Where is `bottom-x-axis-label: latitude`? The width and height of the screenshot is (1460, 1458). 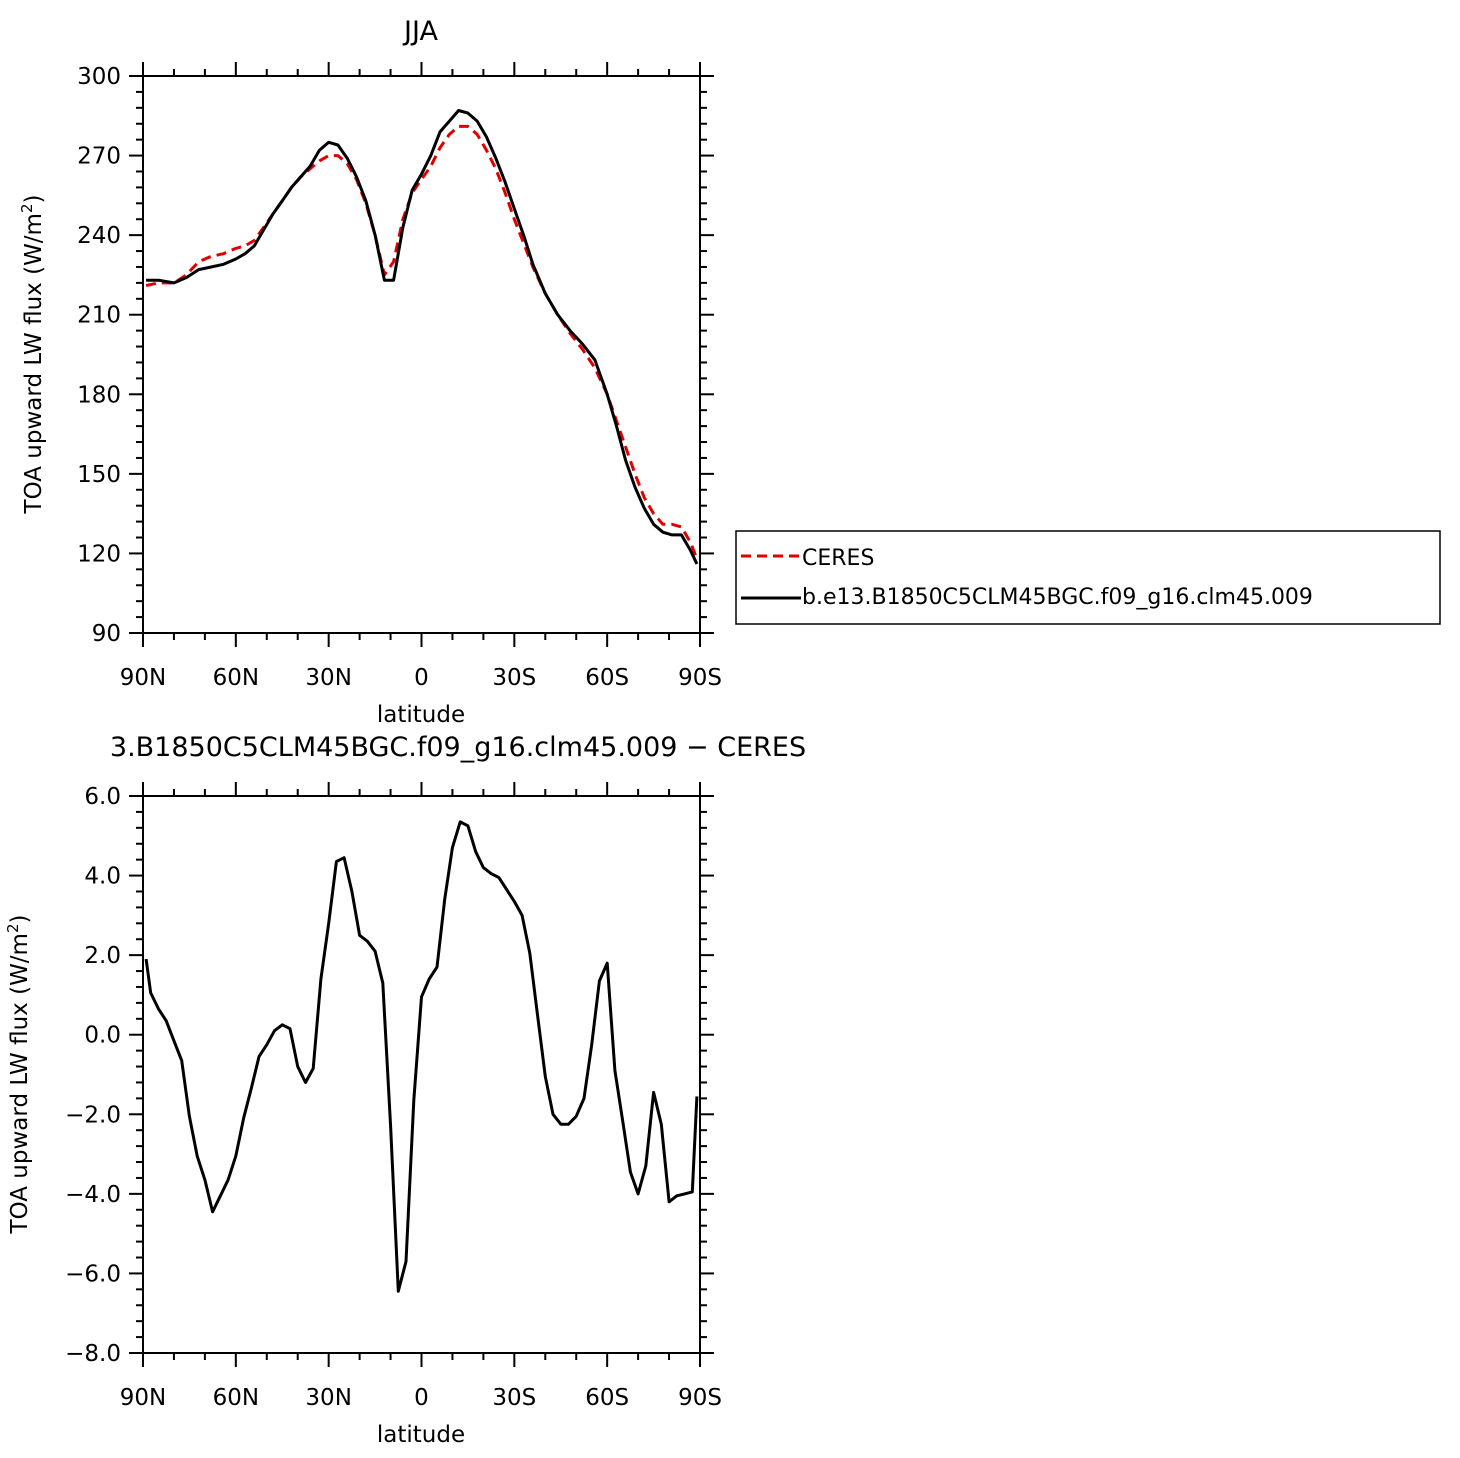 bottom-x-axis-label: latitude is located at coordinates (421, 1435).